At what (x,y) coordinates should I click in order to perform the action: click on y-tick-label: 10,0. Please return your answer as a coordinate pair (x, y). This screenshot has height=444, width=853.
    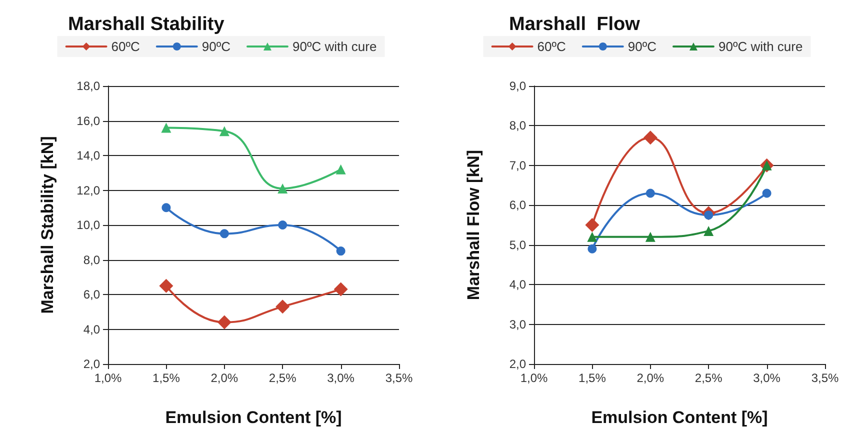
    Looking at the image, I should click on (88, 225).